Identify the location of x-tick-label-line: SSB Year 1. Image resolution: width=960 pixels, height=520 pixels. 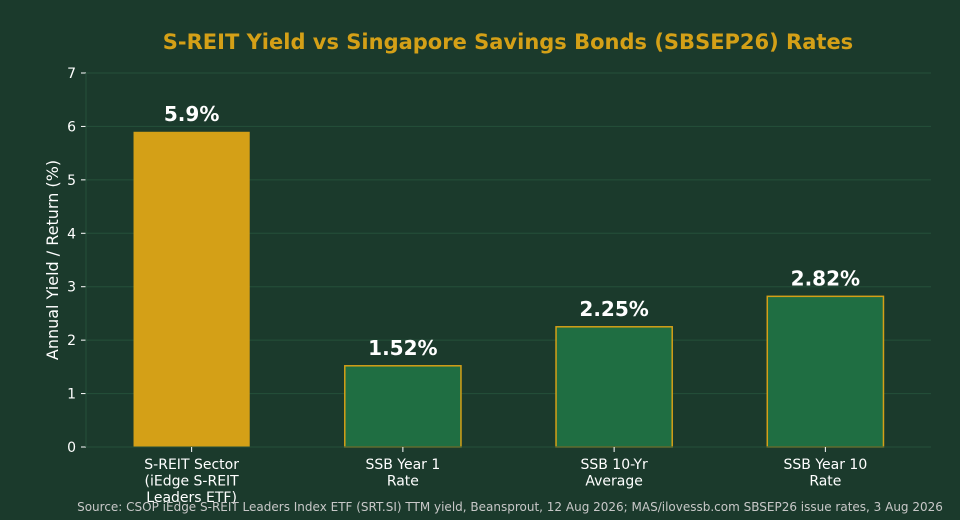
(402, 465).